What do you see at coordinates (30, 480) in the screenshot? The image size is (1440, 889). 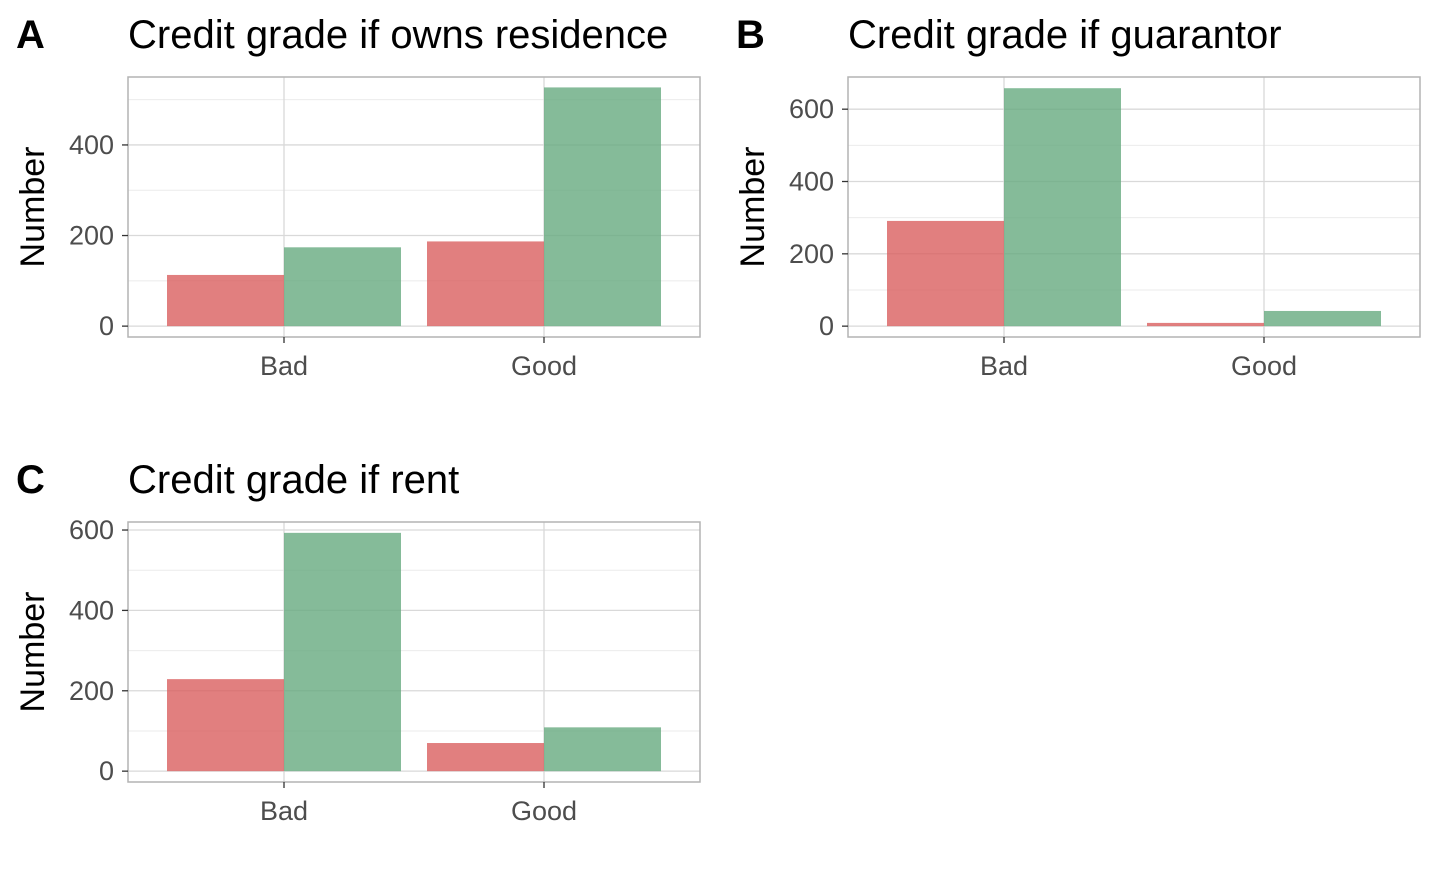 I see `panel-tag: C` at bounding box center [30, 480].